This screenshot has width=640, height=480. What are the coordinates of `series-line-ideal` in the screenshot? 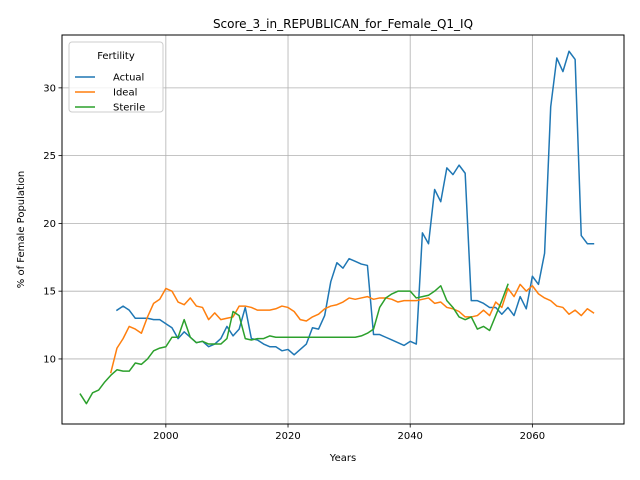 It's located at (352, 328).